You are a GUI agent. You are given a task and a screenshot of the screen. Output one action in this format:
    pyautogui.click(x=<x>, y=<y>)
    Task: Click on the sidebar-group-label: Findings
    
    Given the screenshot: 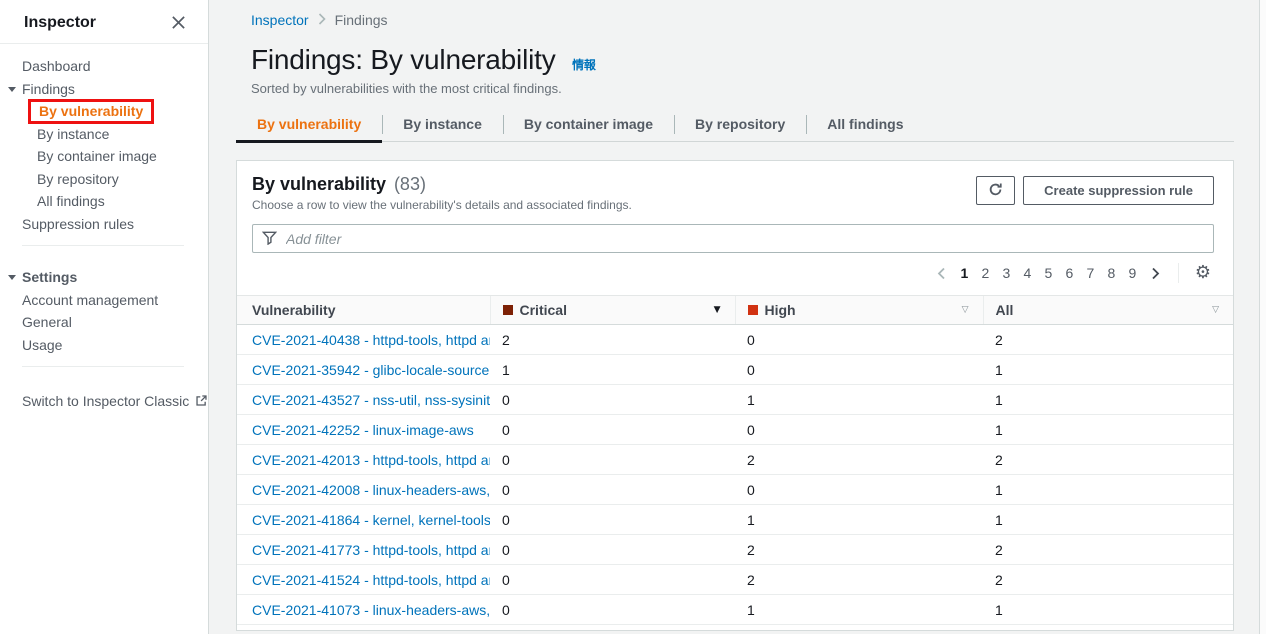 What is the action you would take?
    pyautogui.click(x=48, y=88)
    